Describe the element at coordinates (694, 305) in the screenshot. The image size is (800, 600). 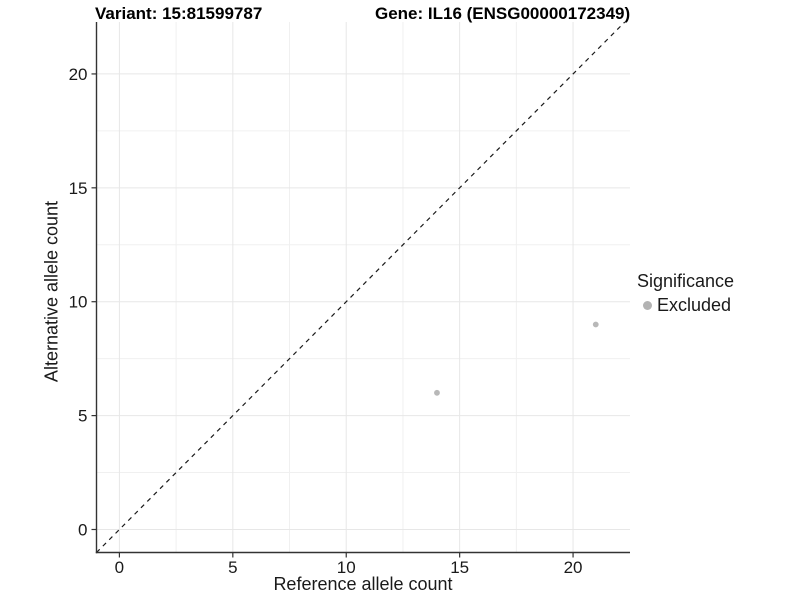
I see `legend-item-label: Excluded` at that location.